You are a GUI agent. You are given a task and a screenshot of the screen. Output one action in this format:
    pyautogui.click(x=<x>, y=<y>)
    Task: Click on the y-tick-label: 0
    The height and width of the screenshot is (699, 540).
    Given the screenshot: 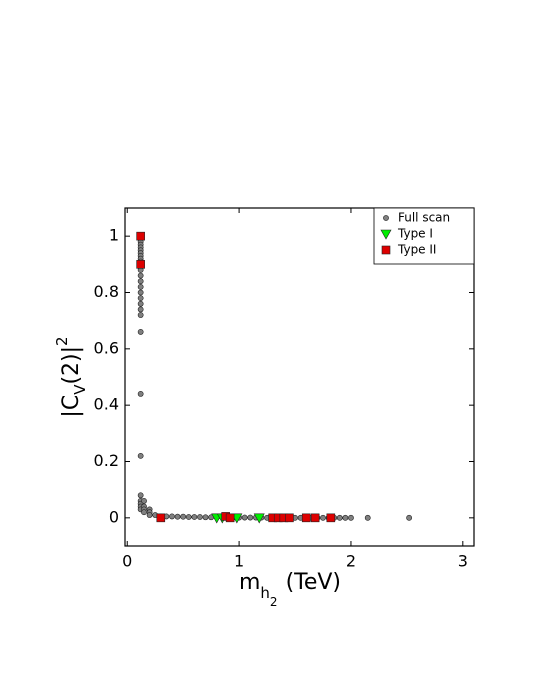 What is the action you would take?
    pyautogui.click(x=114, y=516)
    